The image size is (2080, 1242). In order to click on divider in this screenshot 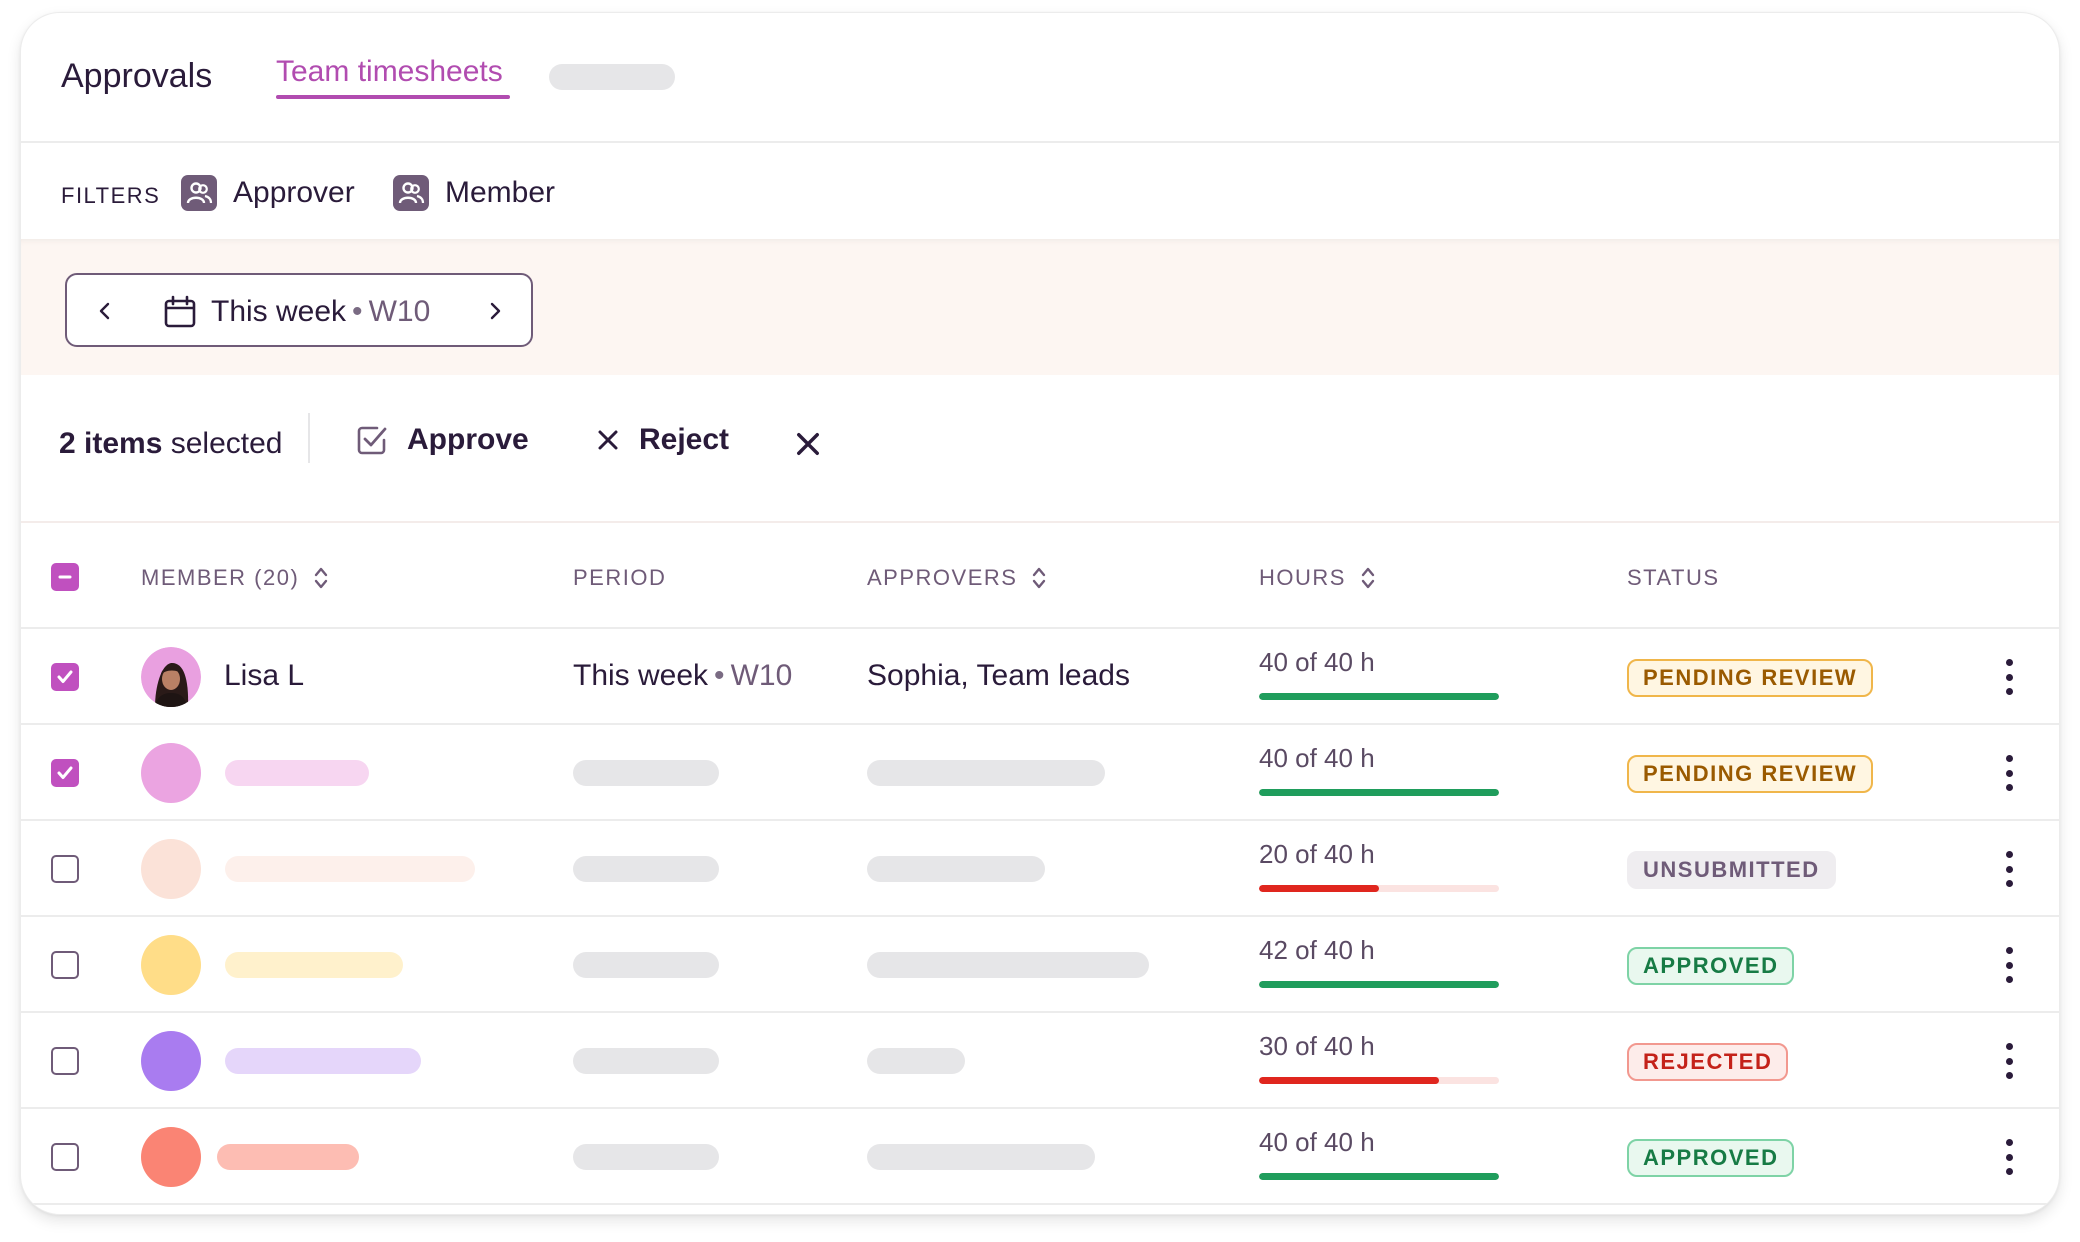, I will do `click(309, 438)`.